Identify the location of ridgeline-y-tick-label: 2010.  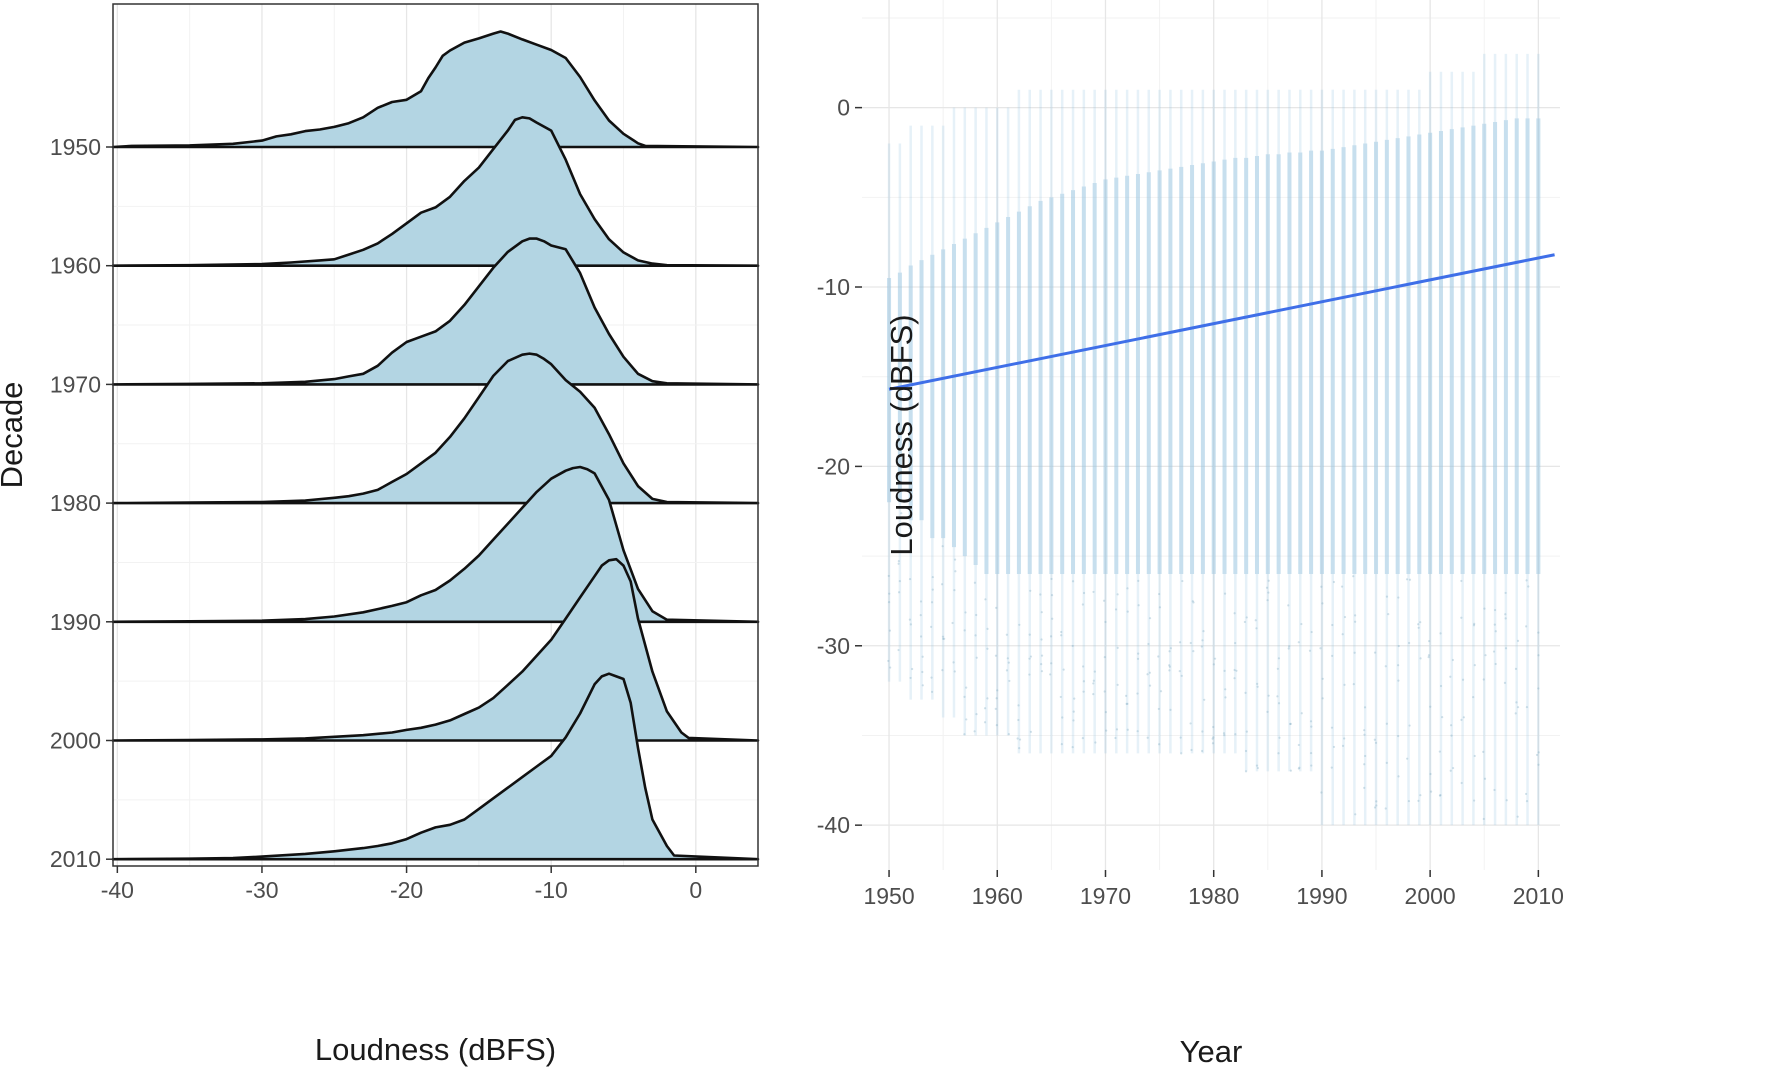
(75, 859).